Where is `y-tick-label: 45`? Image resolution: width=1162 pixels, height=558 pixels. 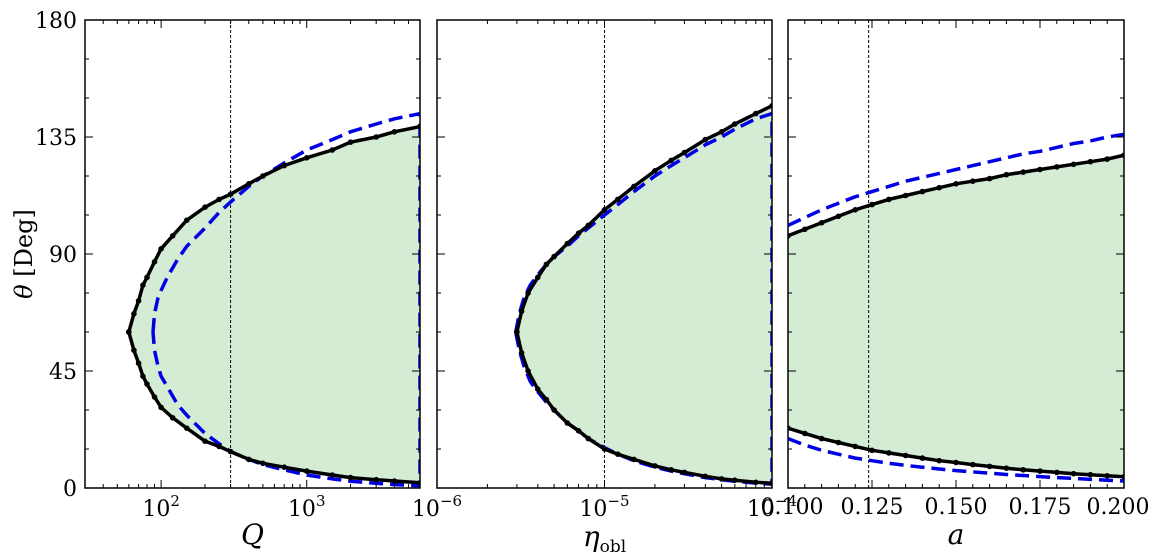
y-tick-label: 45 is located at coordinates (63, 372).